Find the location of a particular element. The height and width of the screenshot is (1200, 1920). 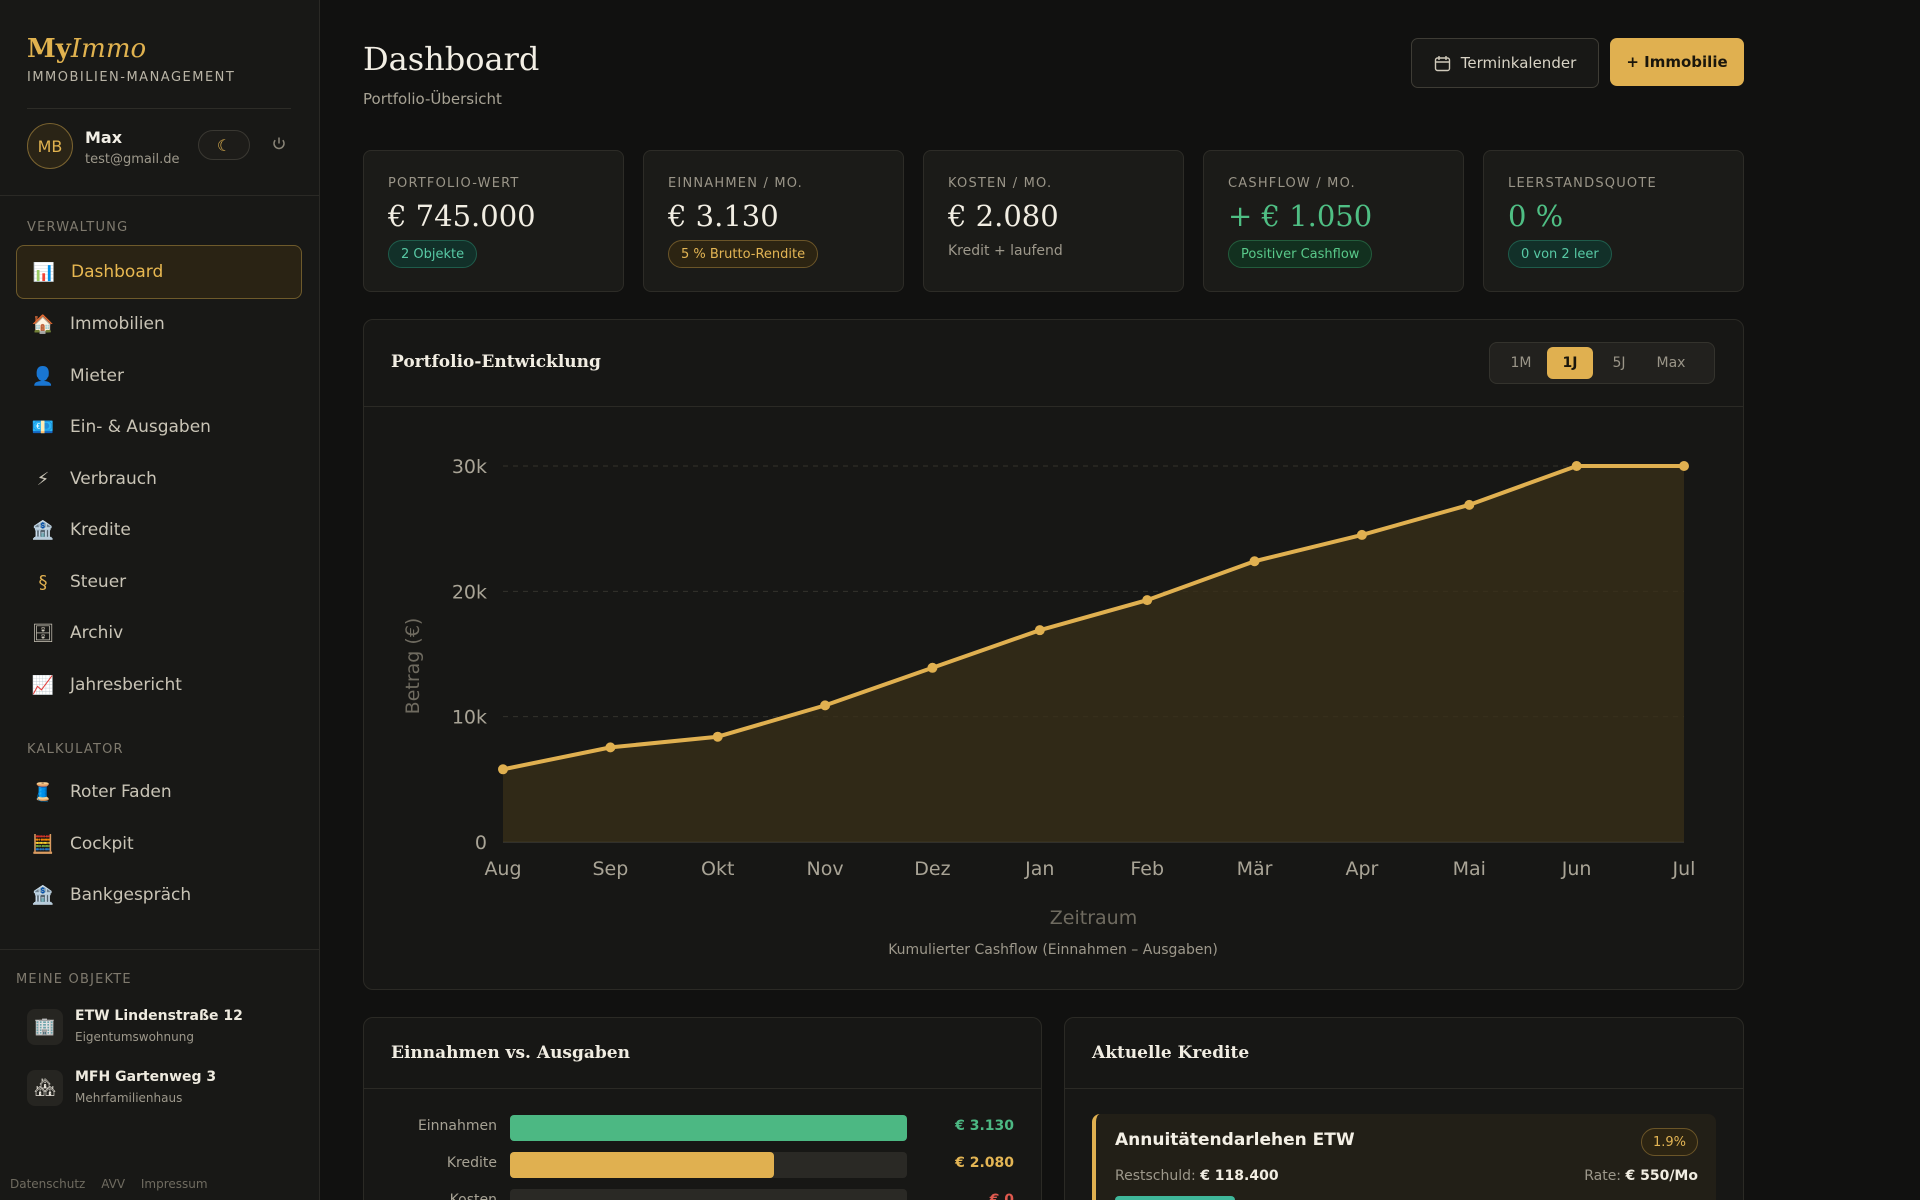

x-tick-label: Nov is located at coordinates (825, 869).